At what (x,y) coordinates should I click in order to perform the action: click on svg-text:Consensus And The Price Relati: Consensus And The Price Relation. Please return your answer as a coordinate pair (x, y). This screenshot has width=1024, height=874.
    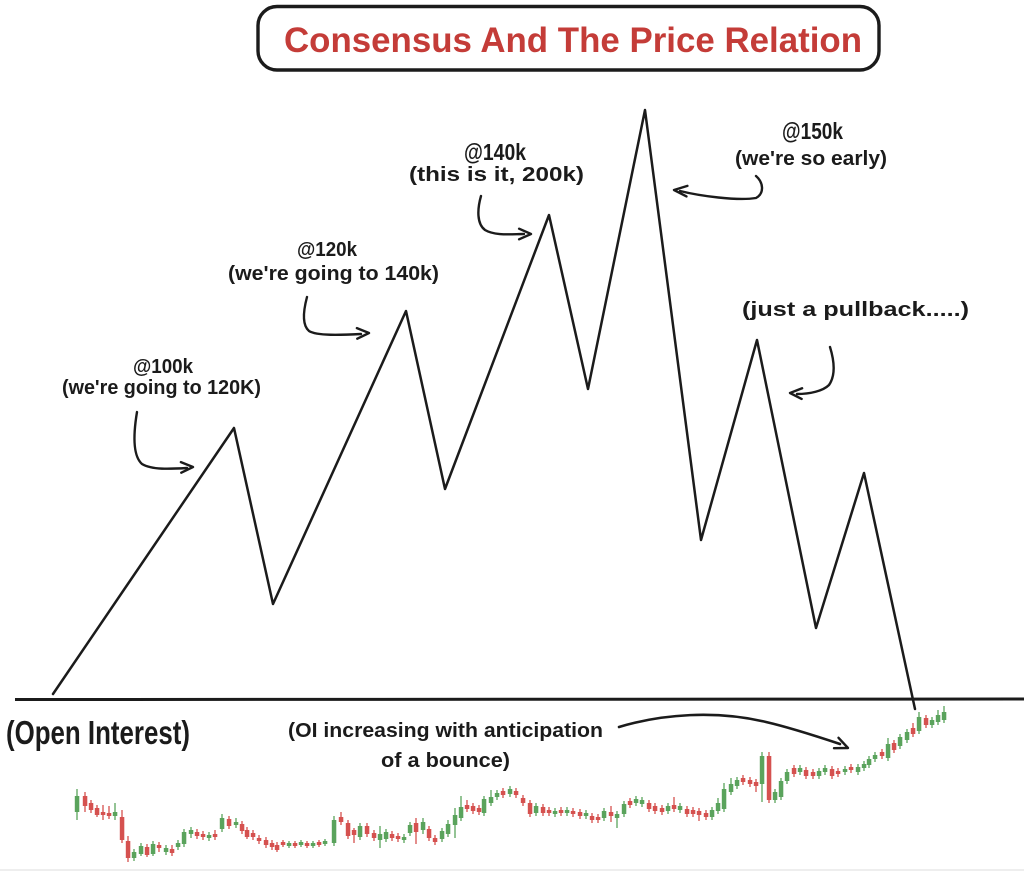
    Looking at the image, I should click on (573, 40).